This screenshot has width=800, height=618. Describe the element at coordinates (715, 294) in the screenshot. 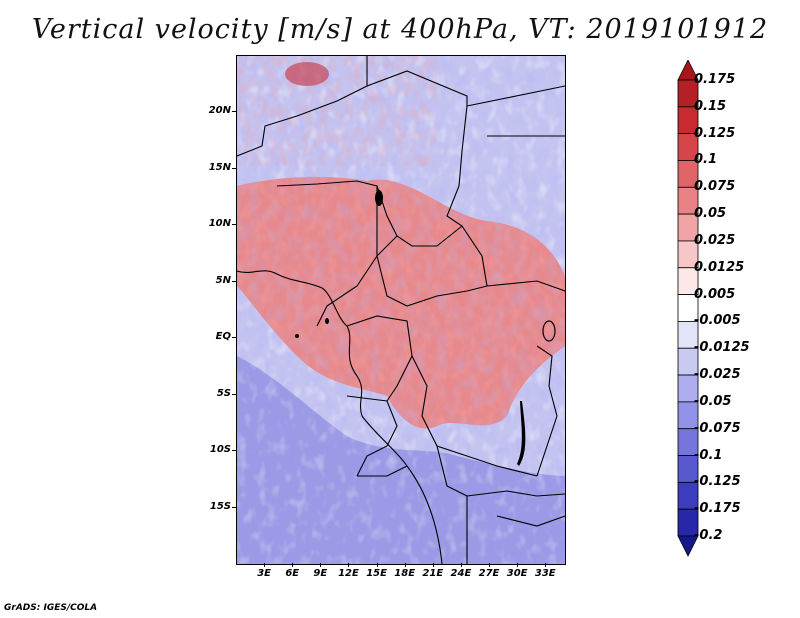

I see `colorbar-label: 0.005` at that location.